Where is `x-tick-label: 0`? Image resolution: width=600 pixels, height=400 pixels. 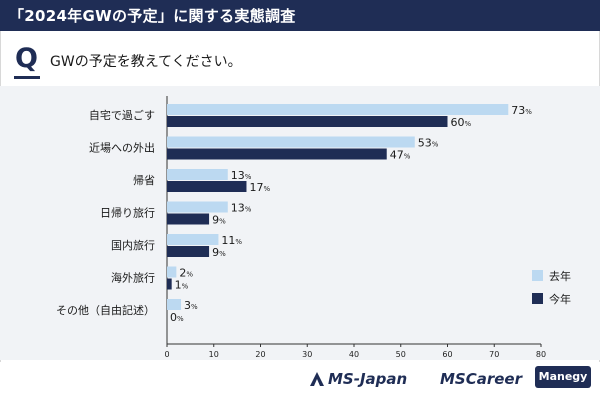 x-tick-label: 0 is located at coordinates (166, 354).